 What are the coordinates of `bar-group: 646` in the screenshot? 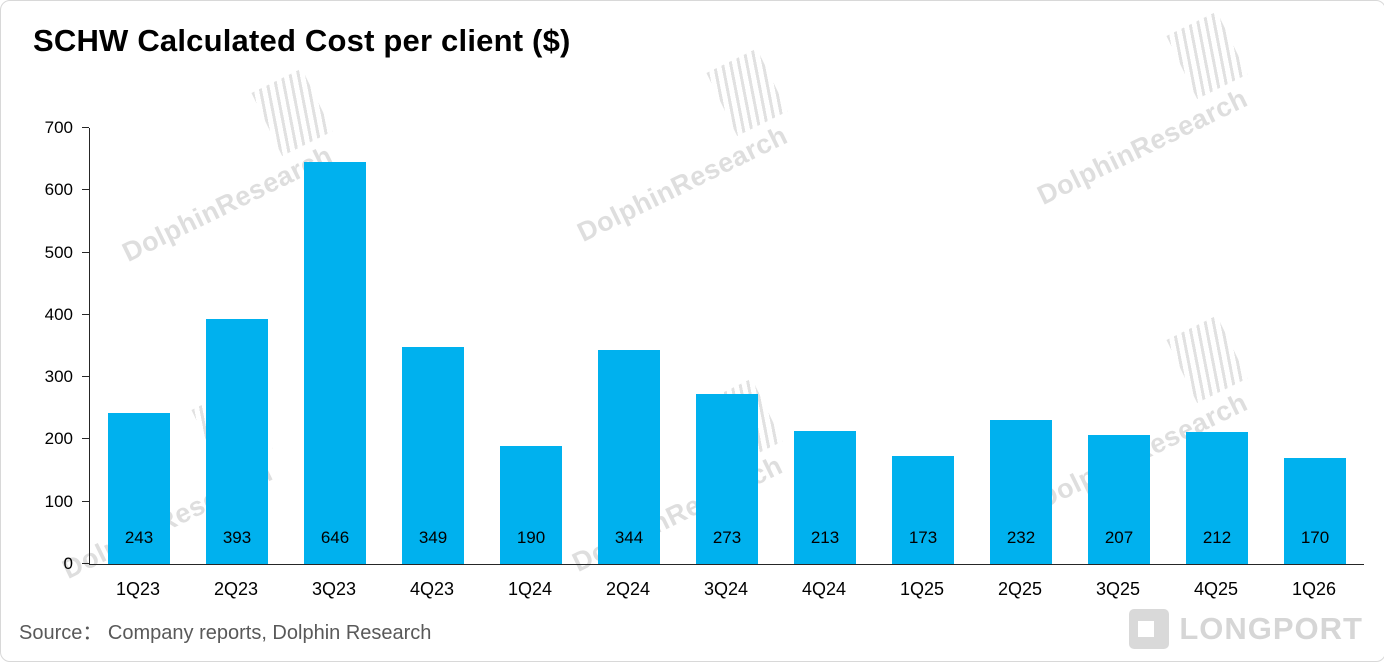 It's located at (335, 346).